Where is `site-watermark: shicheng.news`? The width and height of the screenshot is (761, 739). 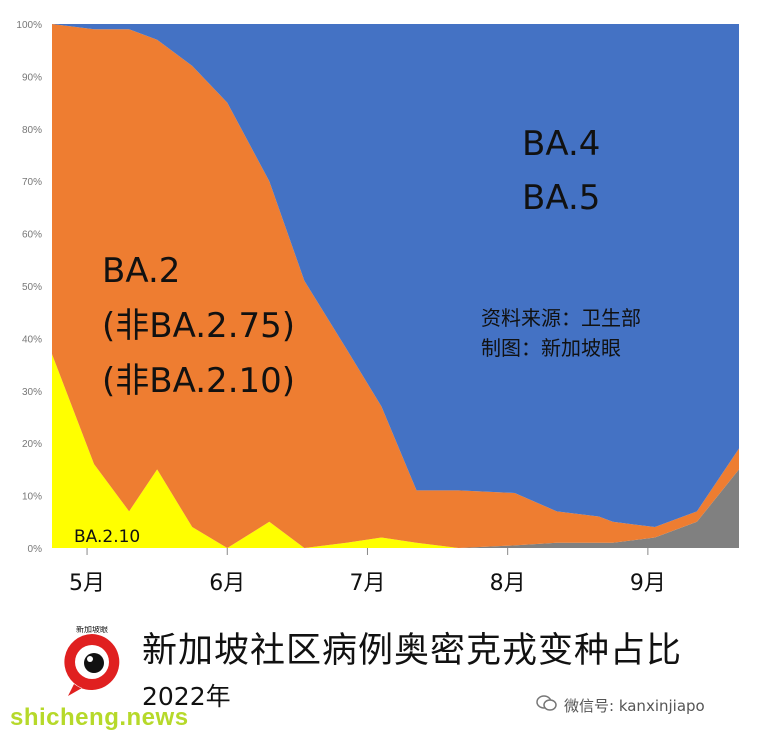
site-watermark: shicheng.news is located at coordinates (99, 717).